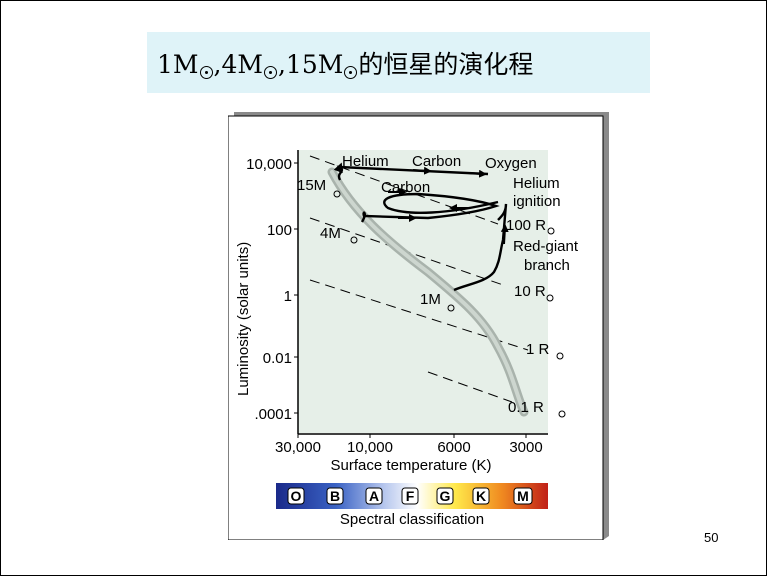 The width and height of the screenshot is (767, 576). Describe the element at coordinates (310, 64) in the screenshot. I see `title-part-3: ,15M` at that location.